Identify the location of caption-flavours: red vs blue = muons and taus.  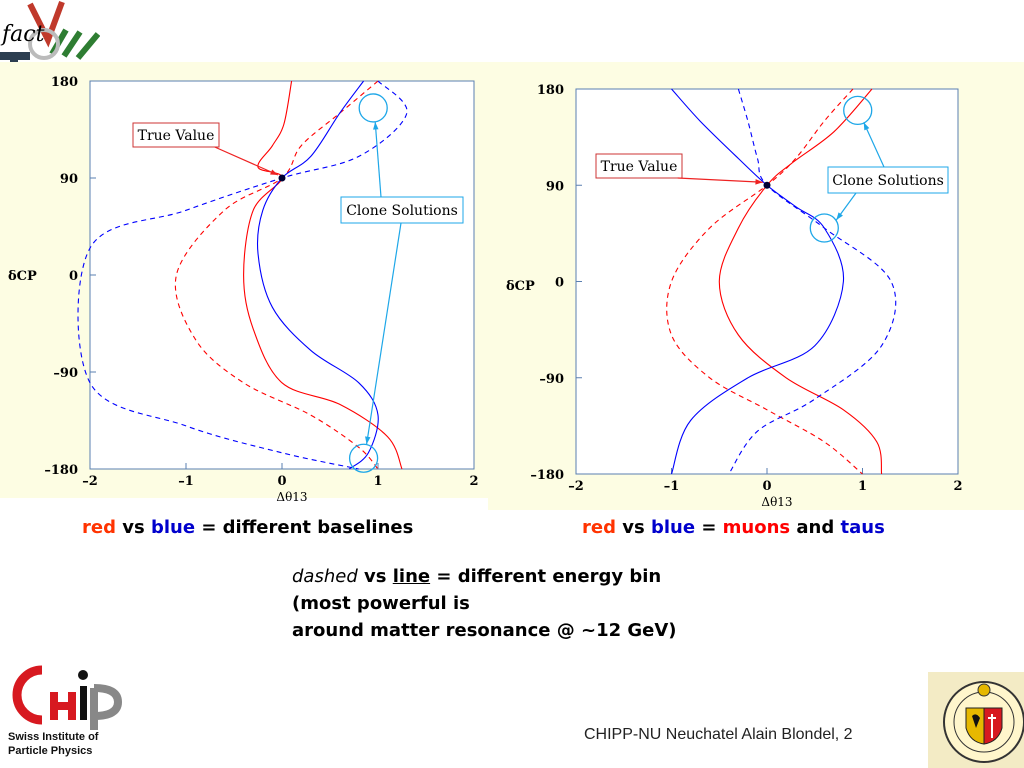
(733, 527).